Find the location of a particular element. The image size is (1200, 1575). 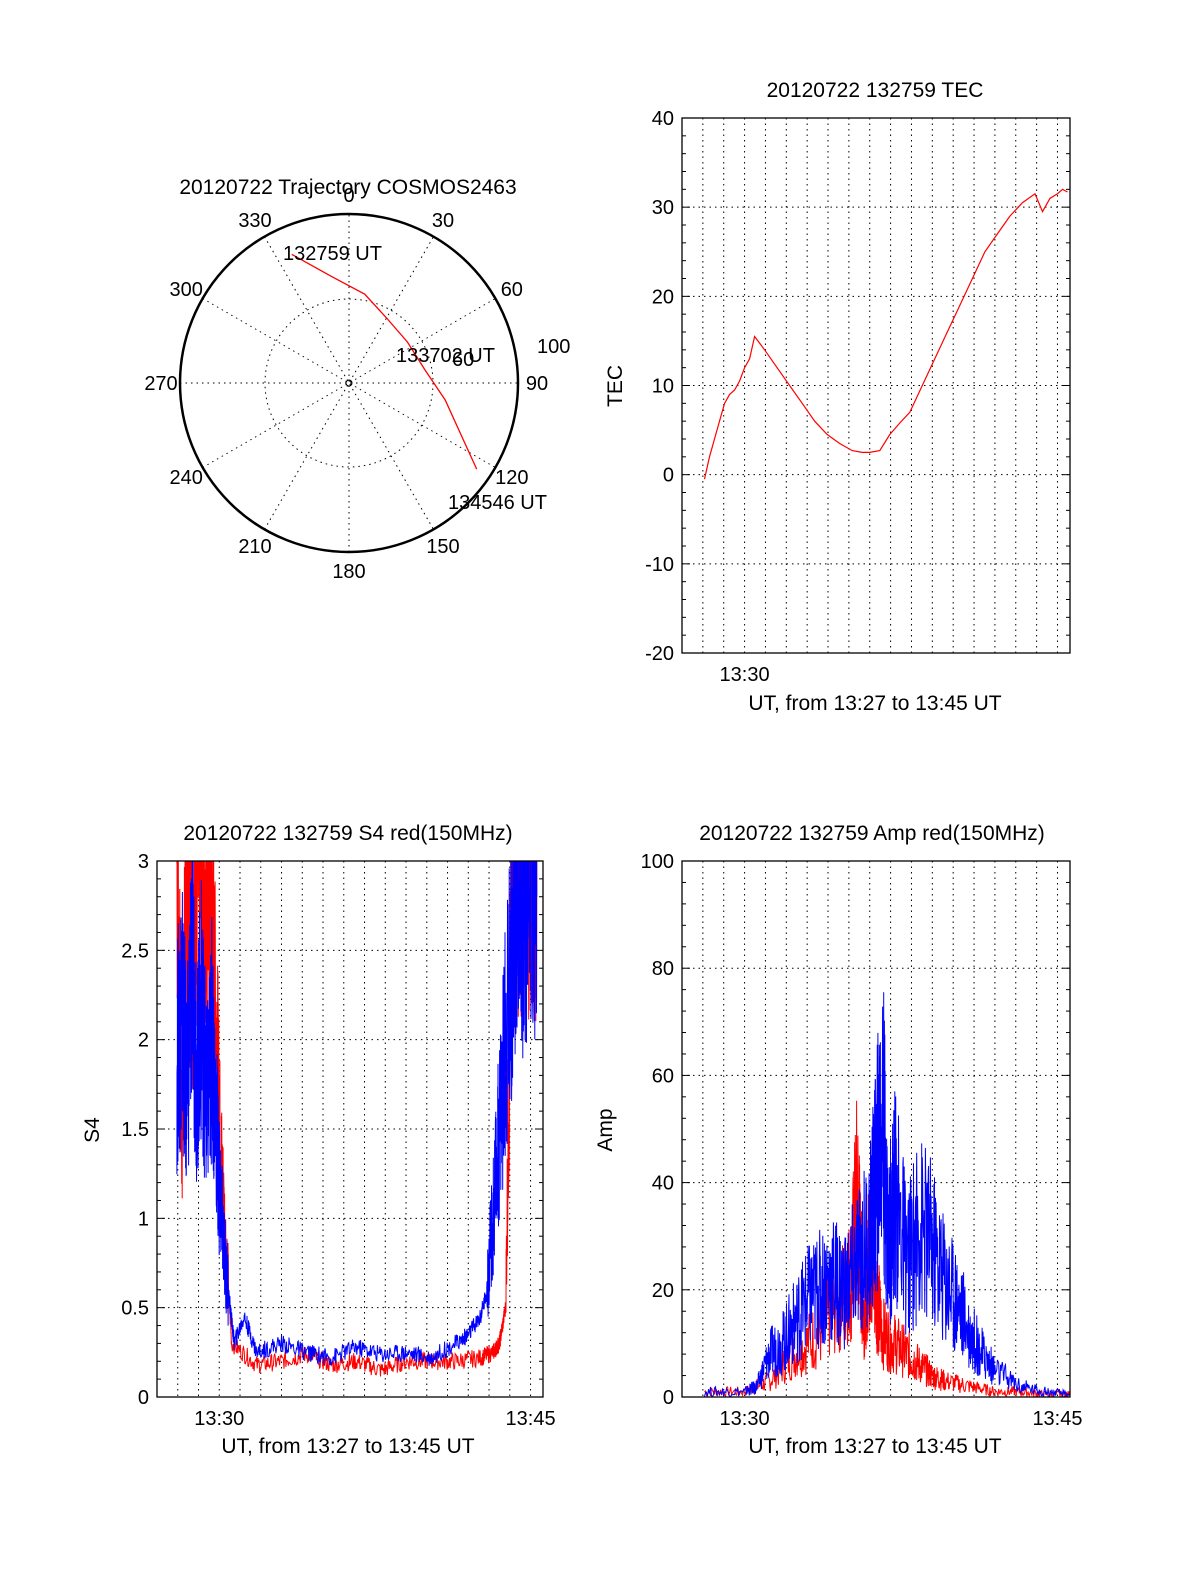

s4-title: 20120722 132759 S4 red(150MHz) is located at coordinates (347, 833).